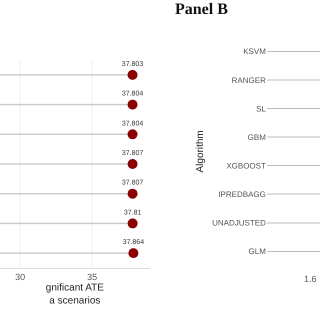 This screenshot has width=320, height=320. I want to click on category-label: SL, so click(261, 109).